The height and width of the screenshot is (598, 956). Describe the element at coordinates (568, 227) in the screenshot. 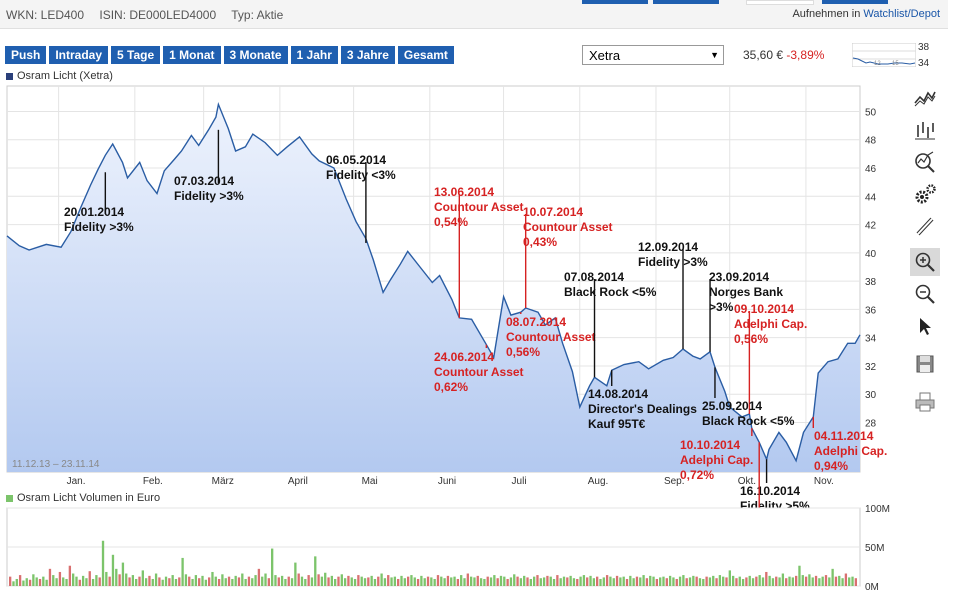

I see `annotation-label: Countour Asset` at that location.